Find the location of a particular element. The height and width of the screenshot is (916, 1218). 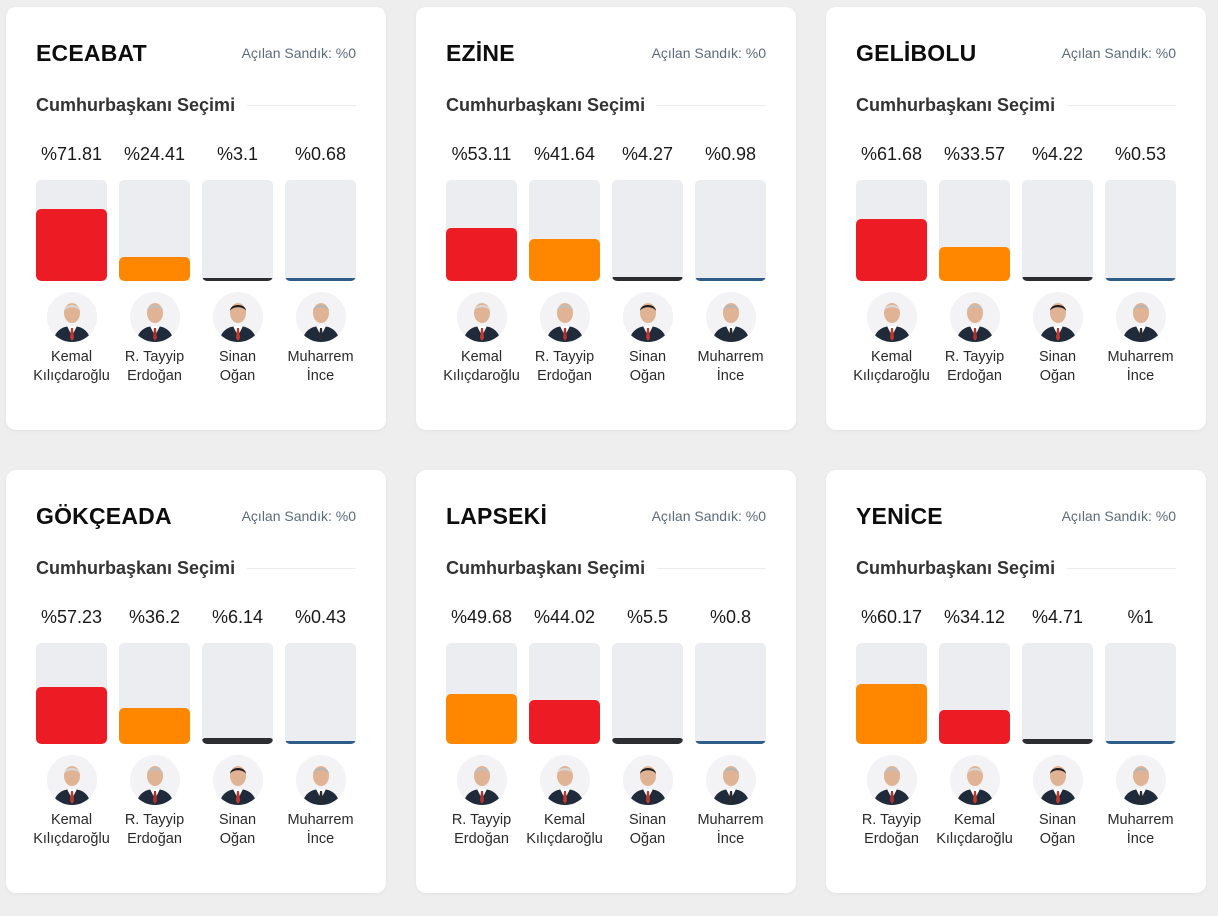

candidate-name-line1: R. Tayyip is located at coordinates (154, 357).